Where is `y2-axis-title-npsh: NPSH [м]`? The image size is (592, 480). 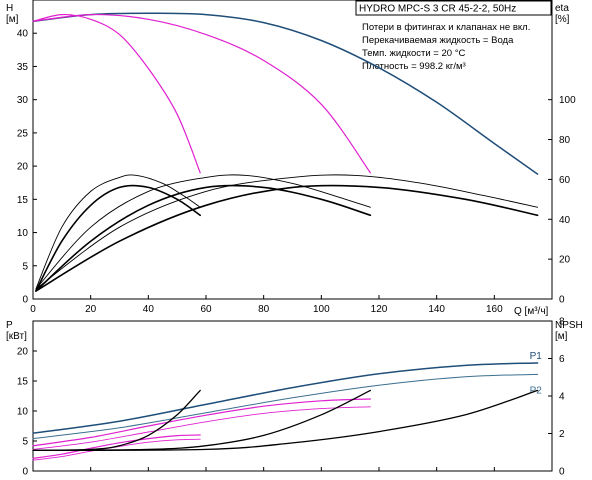 y2-axis-title-npsh: NPSH [м] is located at coordinates (569, 331).